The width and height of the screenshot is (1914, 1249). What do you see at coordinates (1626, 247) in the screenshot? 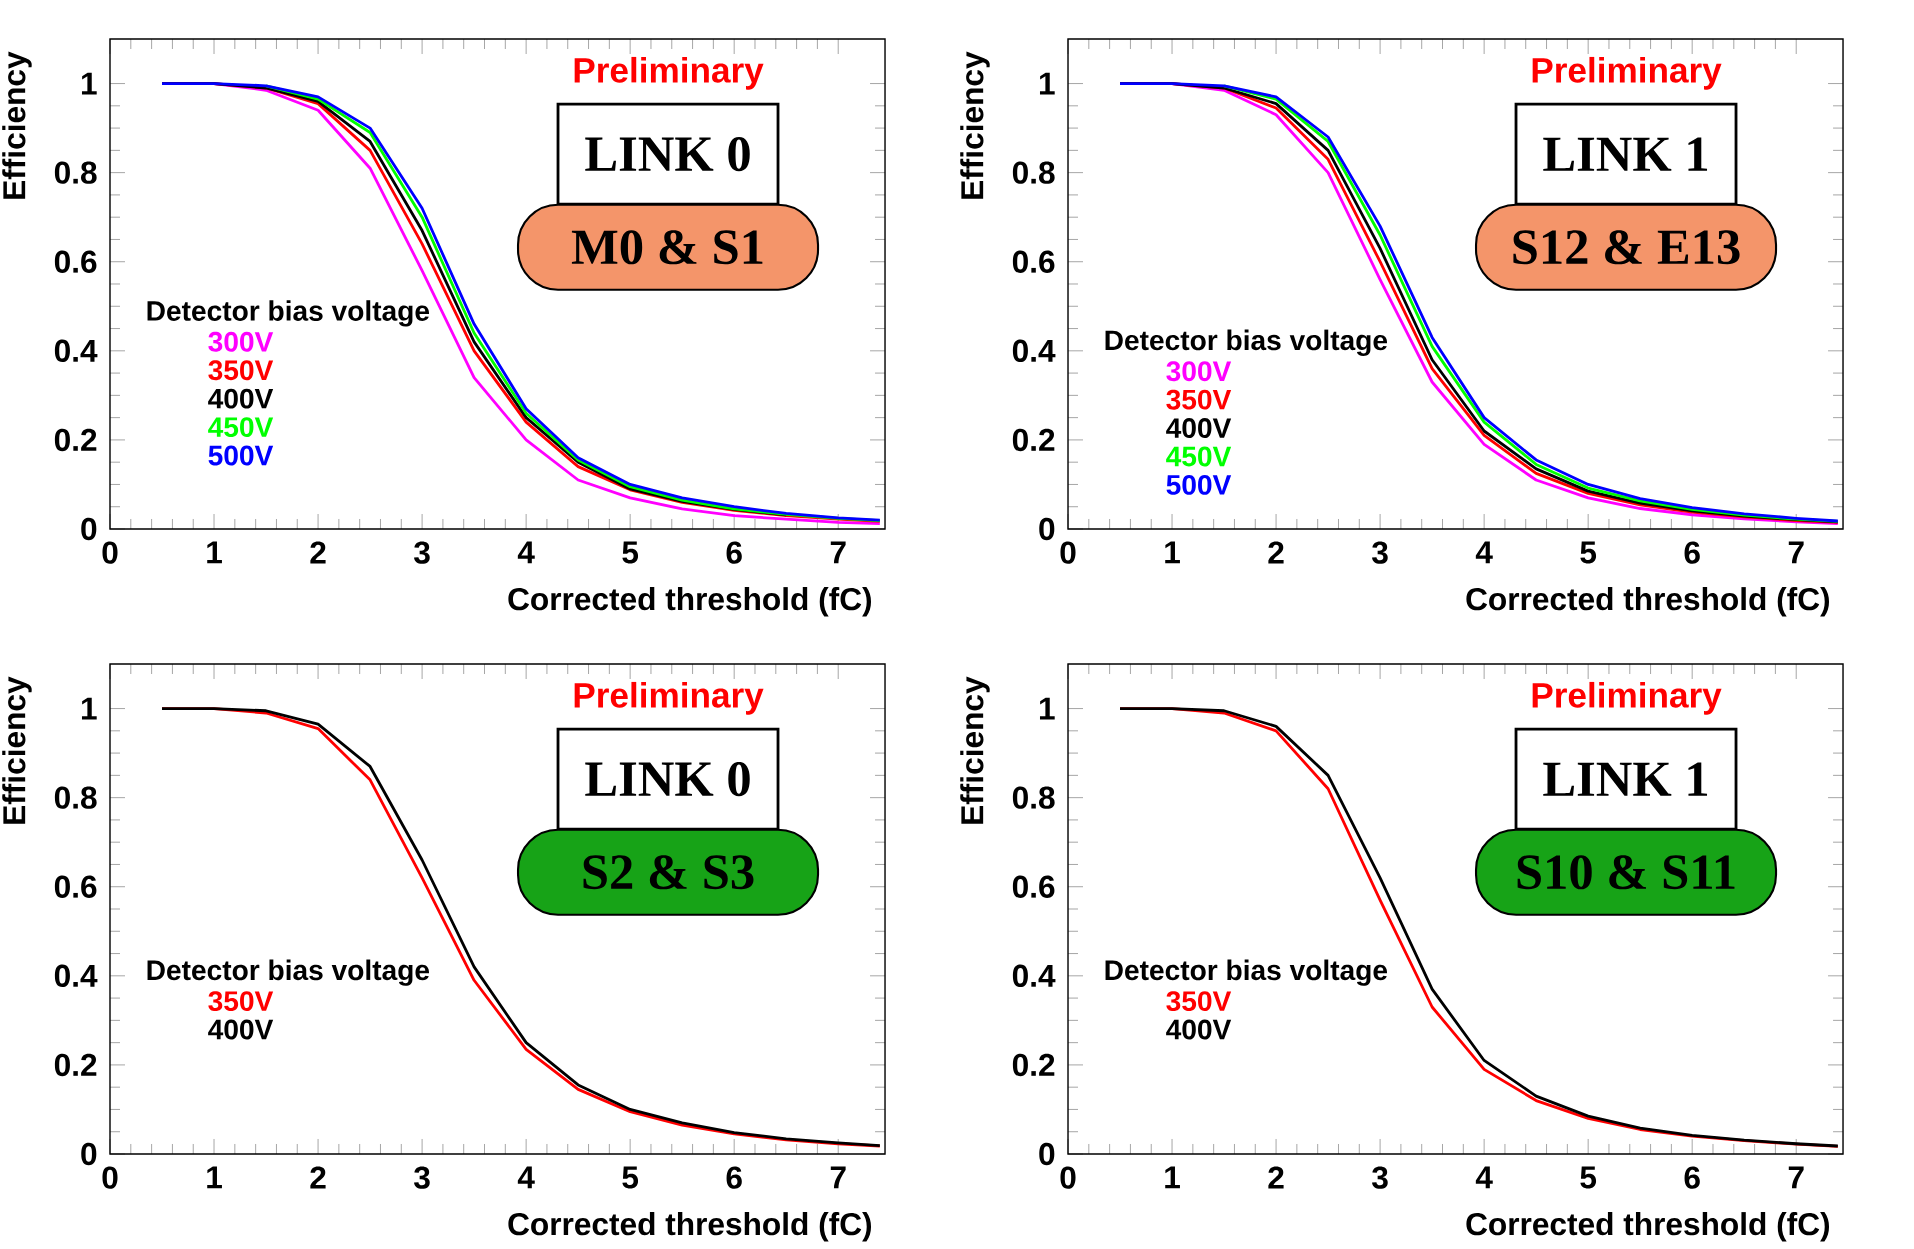
I see `annotation: S12 & E13` at bounding box center [1626, 247].